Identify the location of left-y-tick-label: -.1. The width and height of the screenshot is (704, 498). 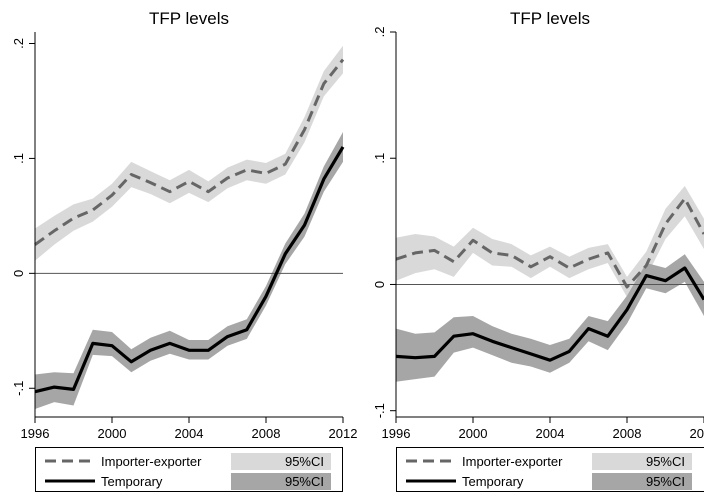
(18, 388).